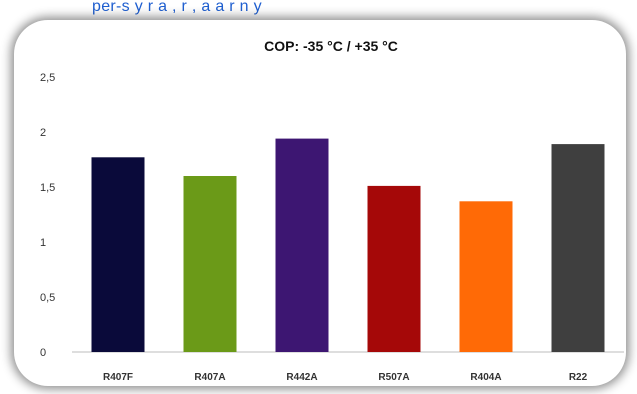  What do you see at coordinates (118, 377) in the screenshot?
I see `x-category-label: R407F` at bounding box center [118, 377].